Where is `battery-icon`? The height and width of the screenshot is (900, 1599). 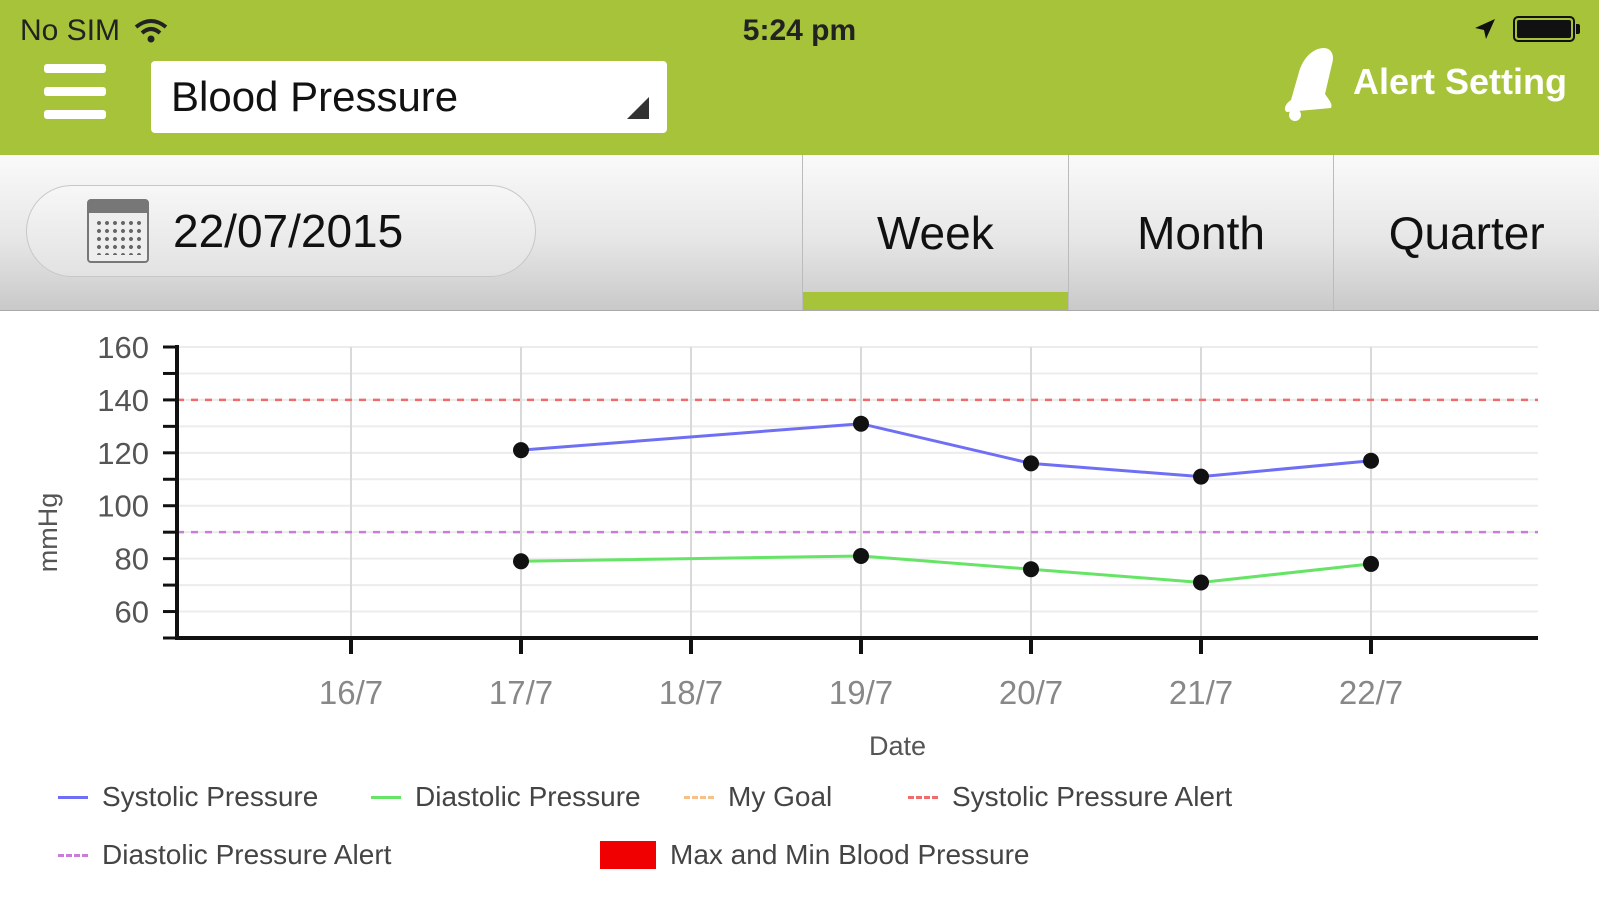 battery-icon is located at coordinates (1546, 29).